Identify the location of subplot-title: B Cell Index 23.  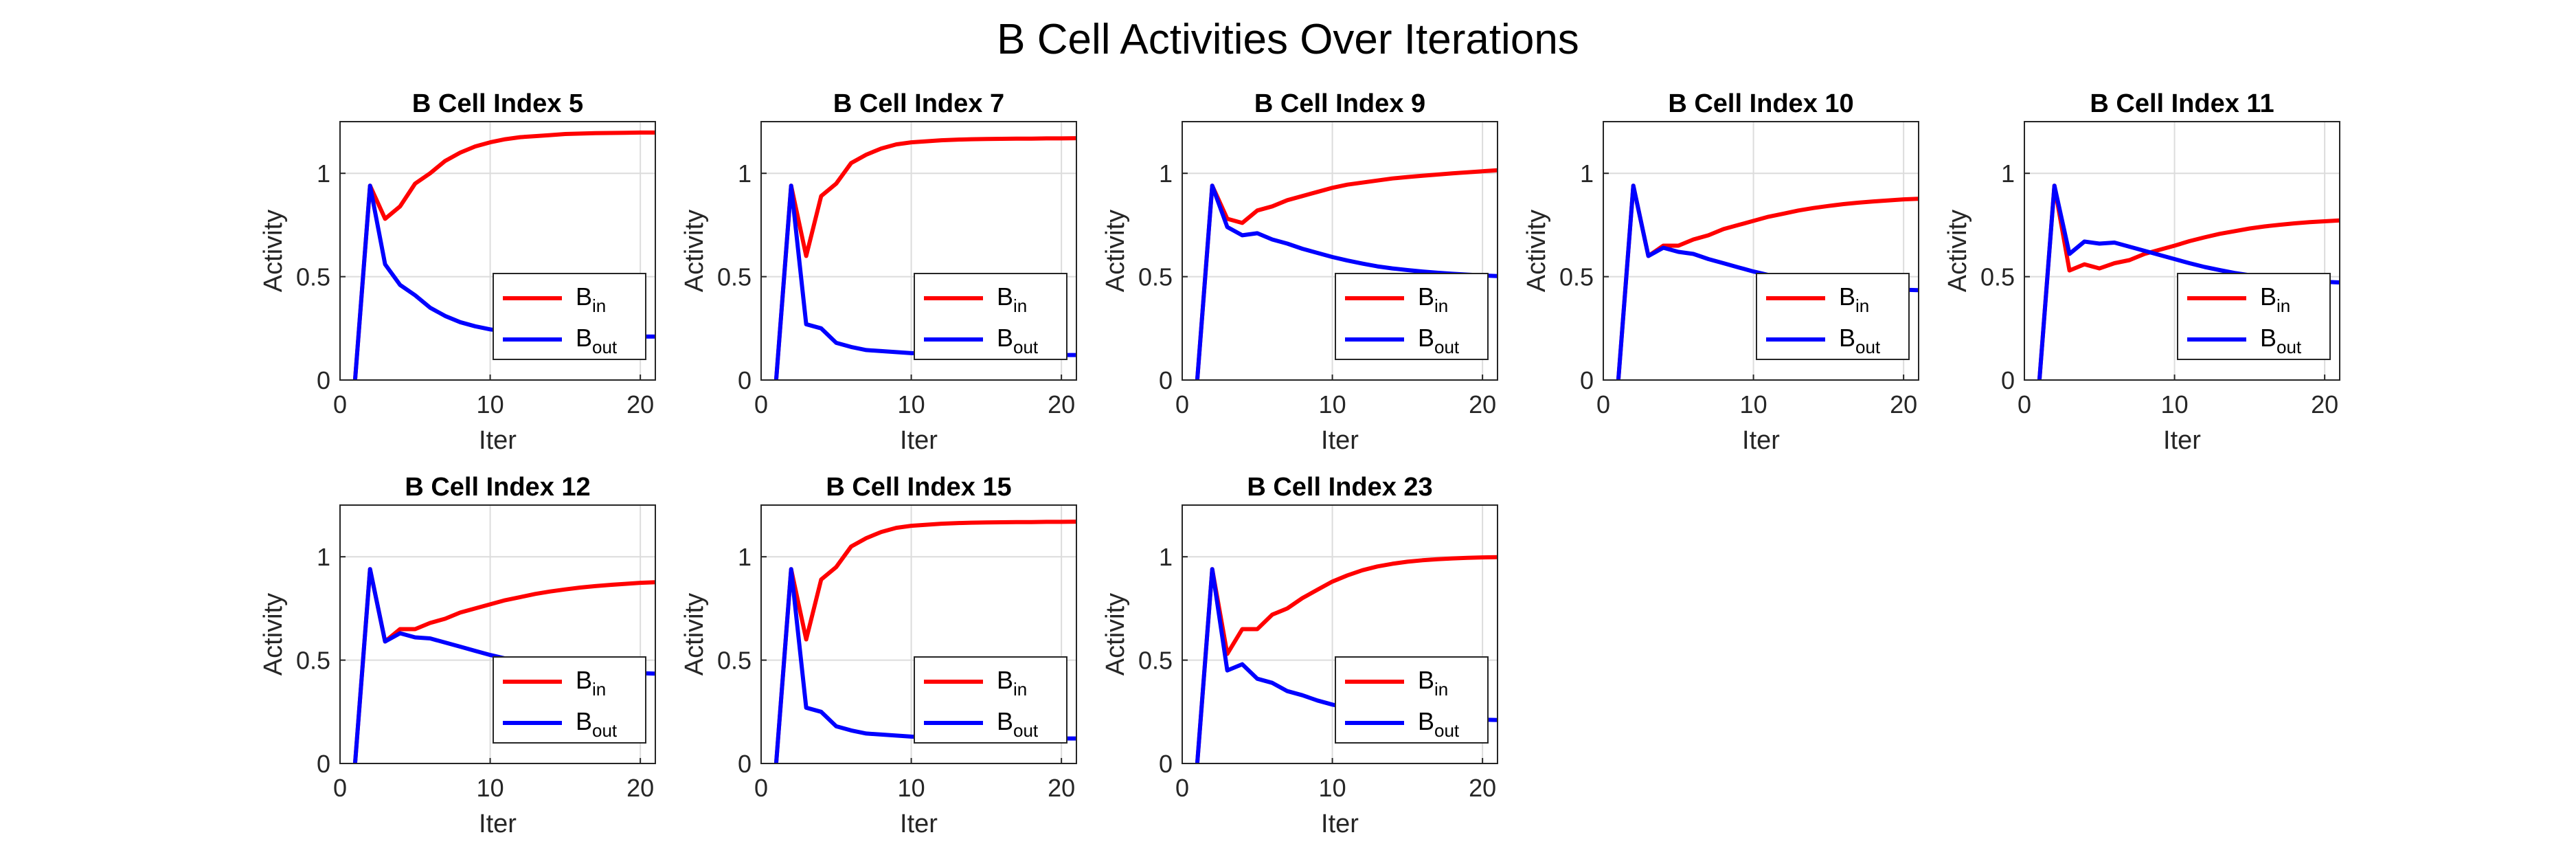
(1339, 487).